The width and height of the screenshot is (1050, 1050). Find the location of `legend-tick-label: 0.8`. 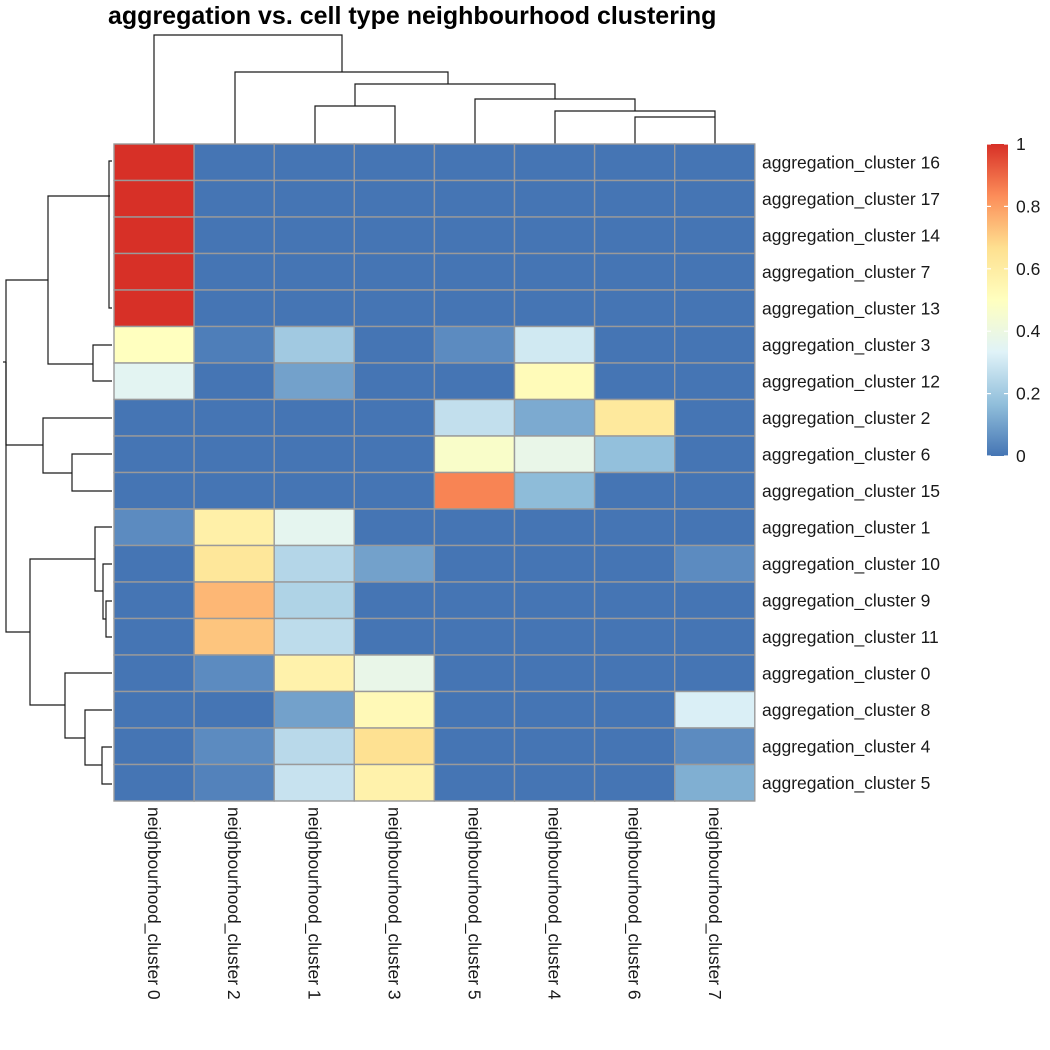

legend-tick-label: 0.8 is located at coordinates (1028, 206).